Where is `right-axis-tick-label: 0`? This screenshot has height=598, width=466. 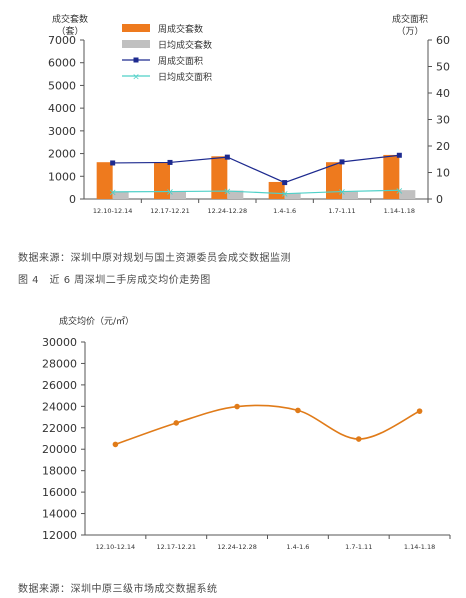
right-axis-tick-label: 0 is located at coordinates (439, 199).